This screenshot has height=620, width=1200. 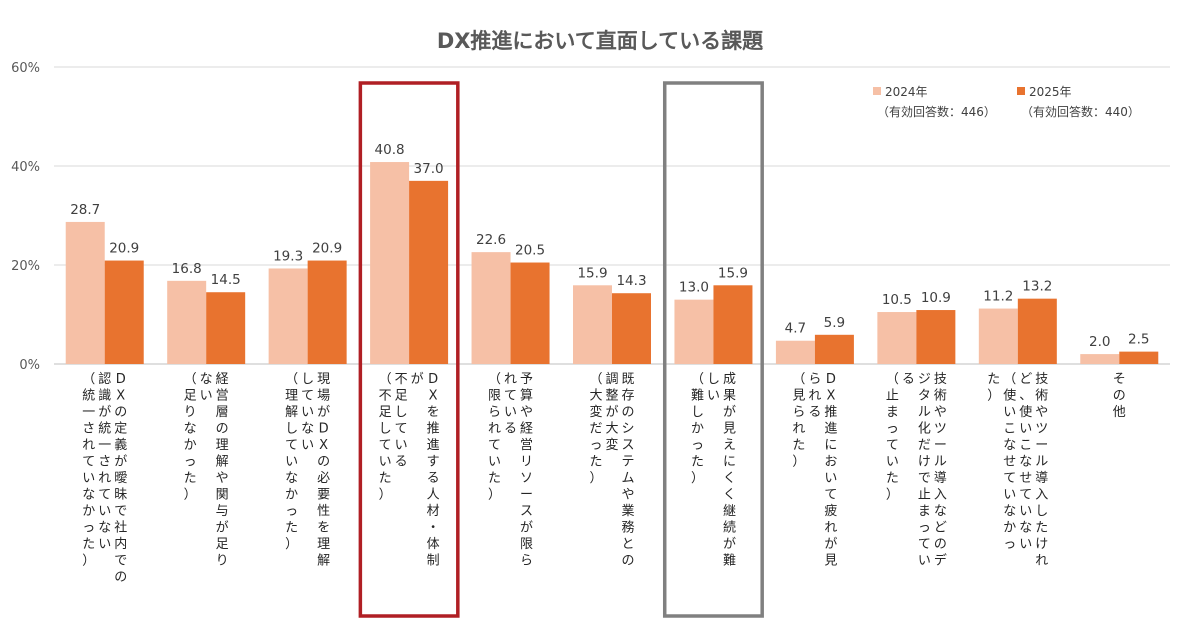 What do you see at coordinates (1041, 470) in the screenshot?
I see `category-label-column: 技術やツール導入したけれ` at bounding box center [1041, 470].